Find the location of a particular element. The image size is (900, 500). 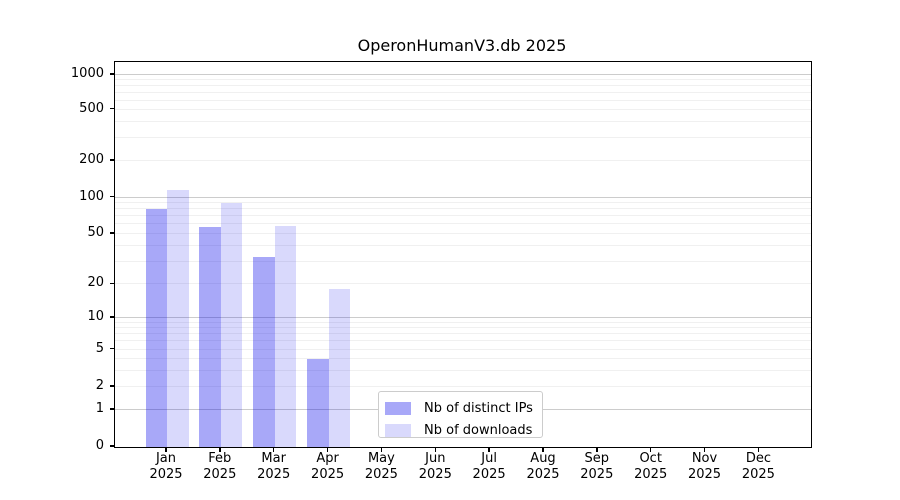

x-tick-label-mar: Mar 2025 is located at coordinates (274, 466).